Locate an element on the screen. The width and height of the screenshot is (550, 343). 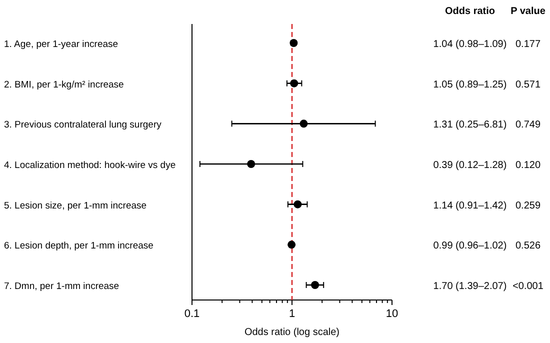
data-label: 1.70 (1.39–2.07) is located at coordinates (470, 286).